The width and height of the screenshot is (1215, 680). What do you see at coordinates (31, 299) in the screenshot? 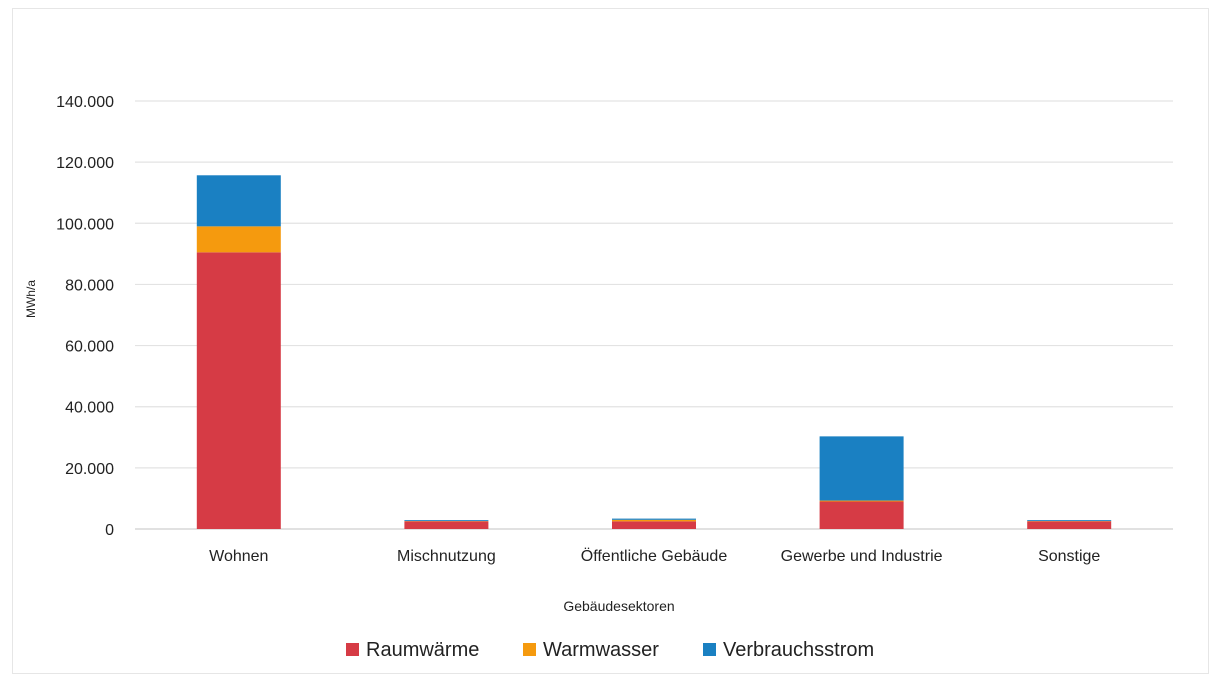
I see `y-axis-label: MWh/a` at bounding box center [31, 299].